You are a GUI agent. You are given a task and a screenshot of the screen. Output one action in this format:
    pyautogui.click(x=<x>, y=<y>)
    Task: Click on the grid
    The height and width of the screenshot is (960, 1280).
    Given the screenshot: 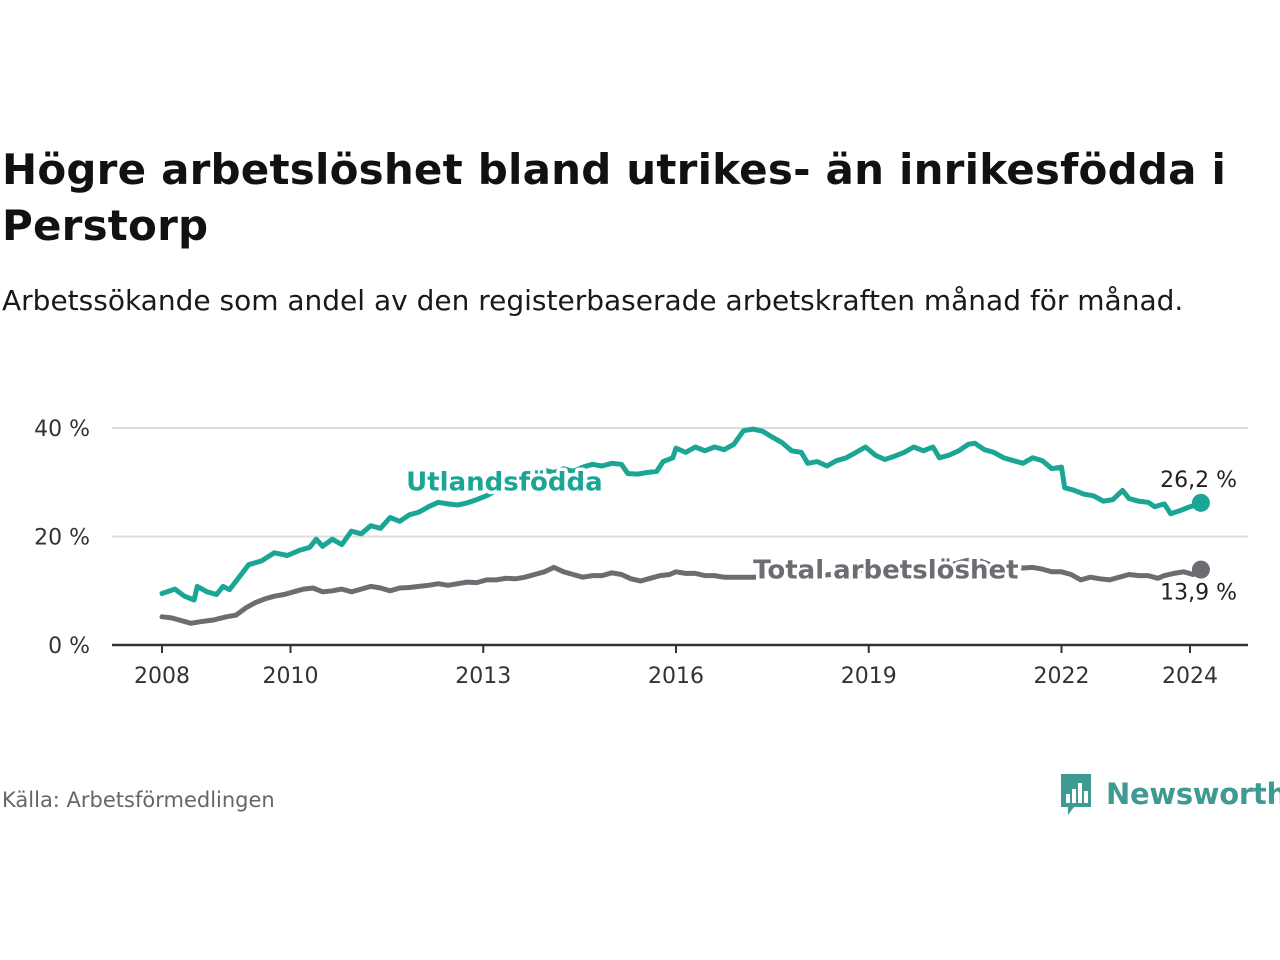 What is the action you would take?
    pyautogui.click(x=680, y=482)
    